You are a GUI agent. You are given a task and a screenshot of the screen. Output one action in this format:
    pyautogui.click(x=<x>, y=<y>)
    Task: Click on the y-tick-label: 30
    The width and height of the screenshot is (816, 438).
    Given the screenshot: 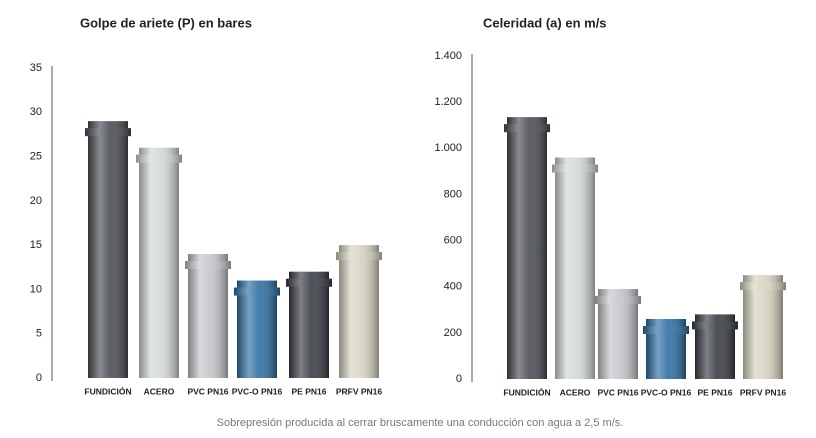 What is the action you would take?
    pyautogui.click(x=36, y=112)
    